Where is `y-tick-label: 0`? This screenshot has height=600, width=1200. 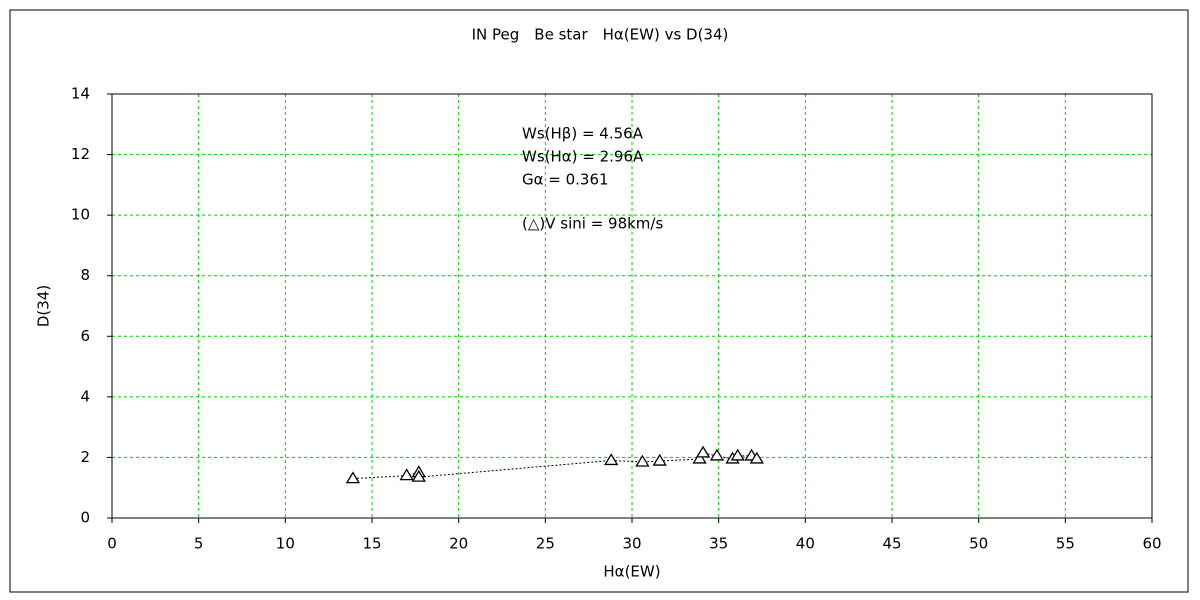 y-tick-label: 0 is located at coordinates (85, 518).